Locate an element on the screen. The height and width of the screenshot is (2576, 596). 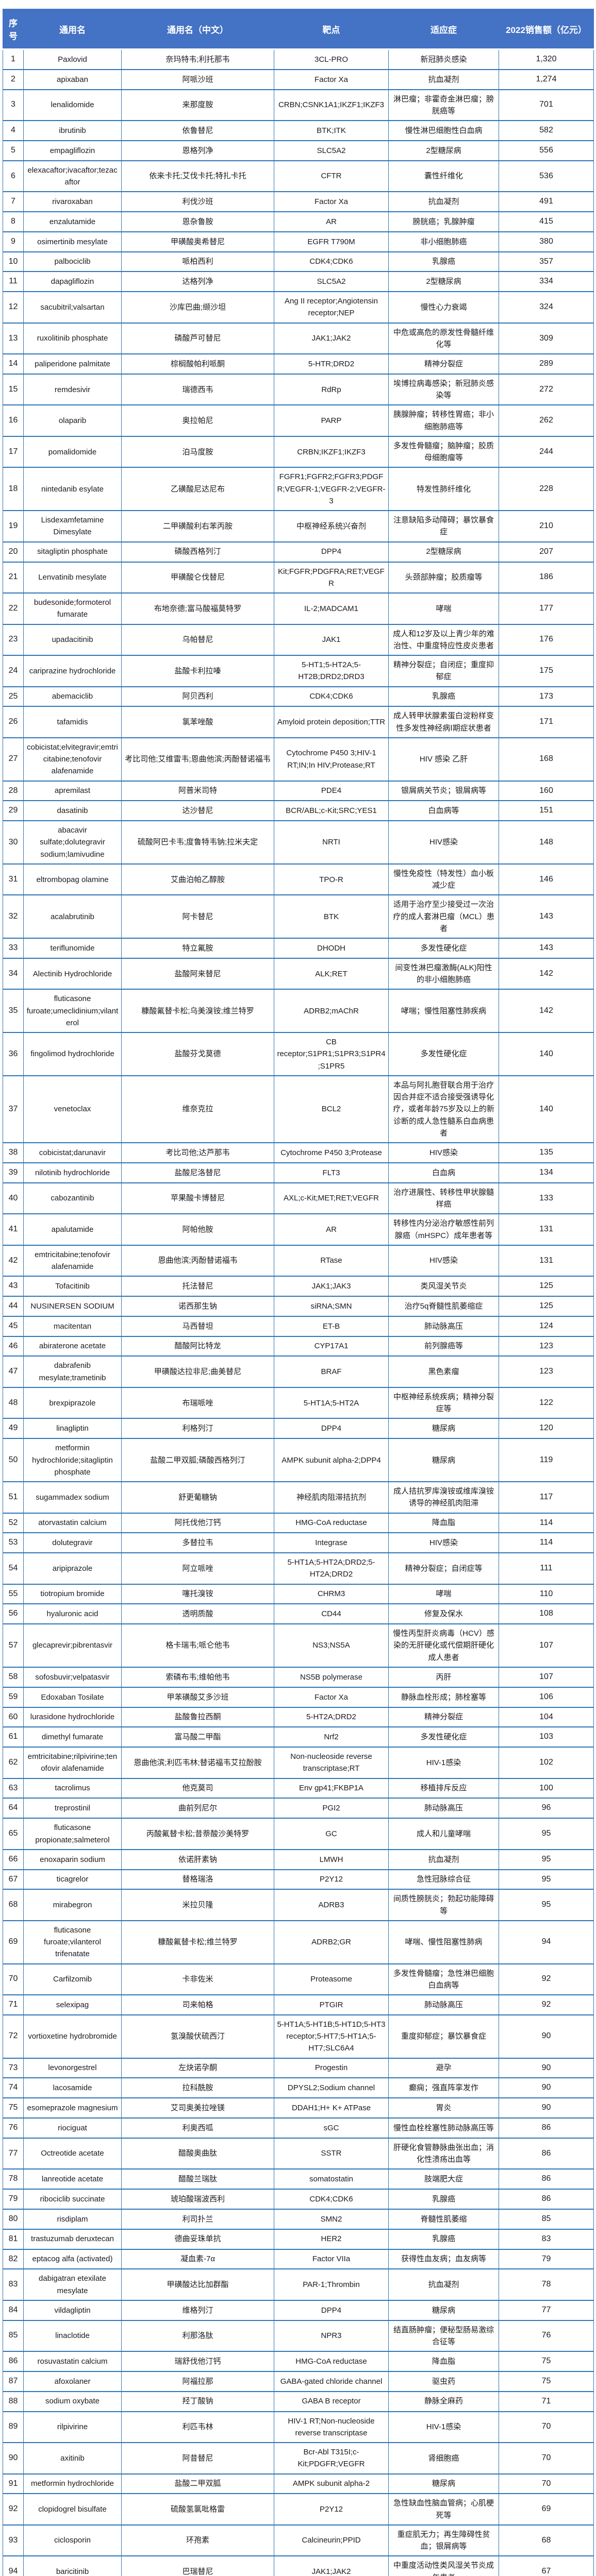
cell-index: 15 is located at coordinates (13, 389).